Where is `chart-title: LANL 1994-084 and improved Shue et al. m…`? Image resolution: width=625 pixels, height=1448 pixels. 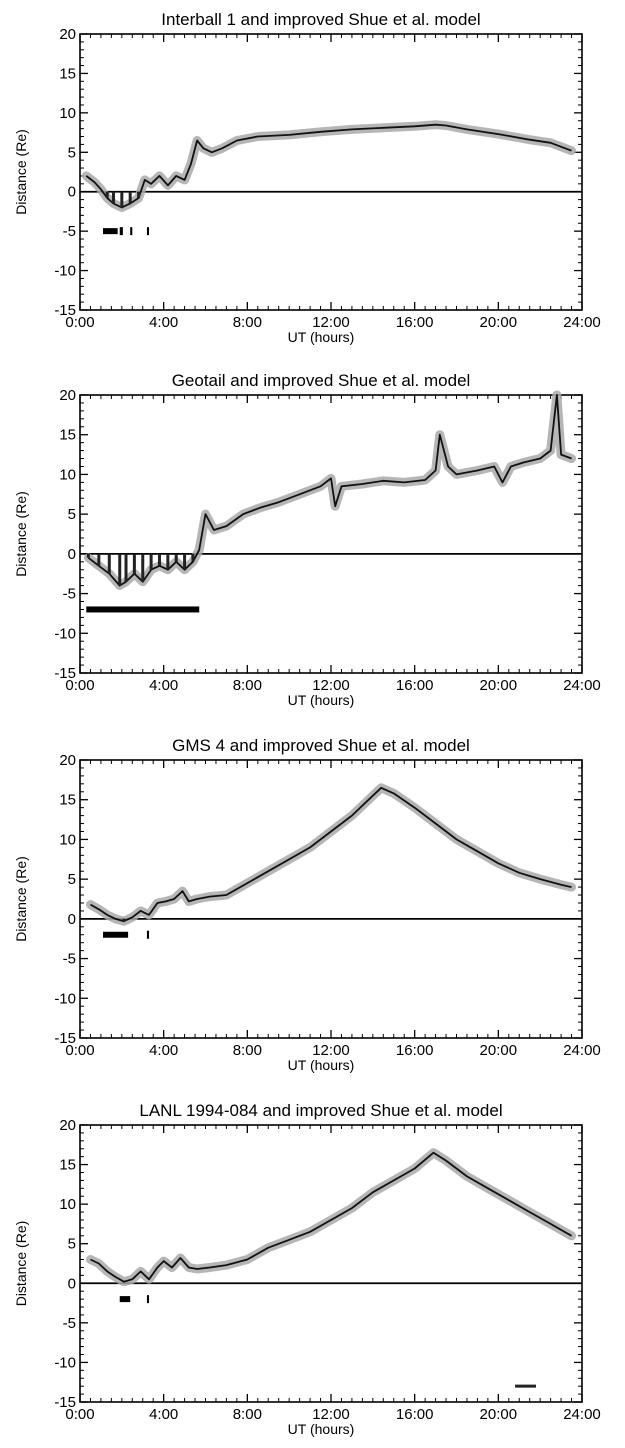
chart-title: LANL 1994-084 and improved Shue et al. m… is located at coordinates (320, 1110).